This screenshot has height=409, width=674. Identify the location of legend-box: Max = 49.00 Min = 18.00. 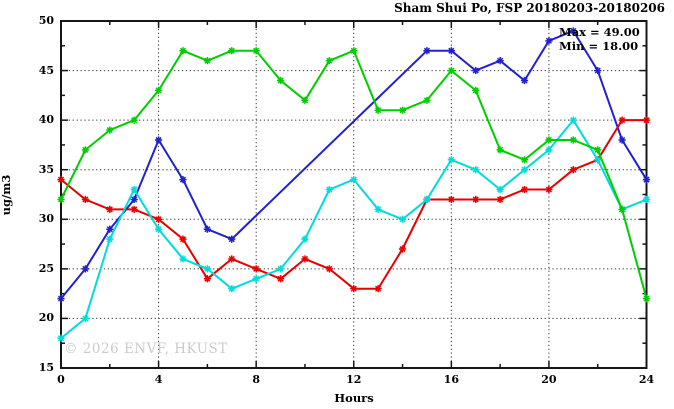
(599, 39).